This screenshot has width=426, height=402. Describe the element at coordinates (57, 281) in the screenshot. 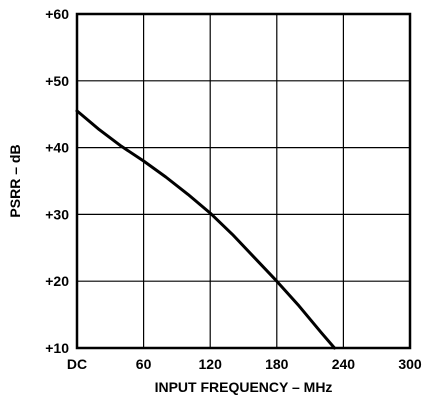

I see `y-tick-label: +20` at that location.